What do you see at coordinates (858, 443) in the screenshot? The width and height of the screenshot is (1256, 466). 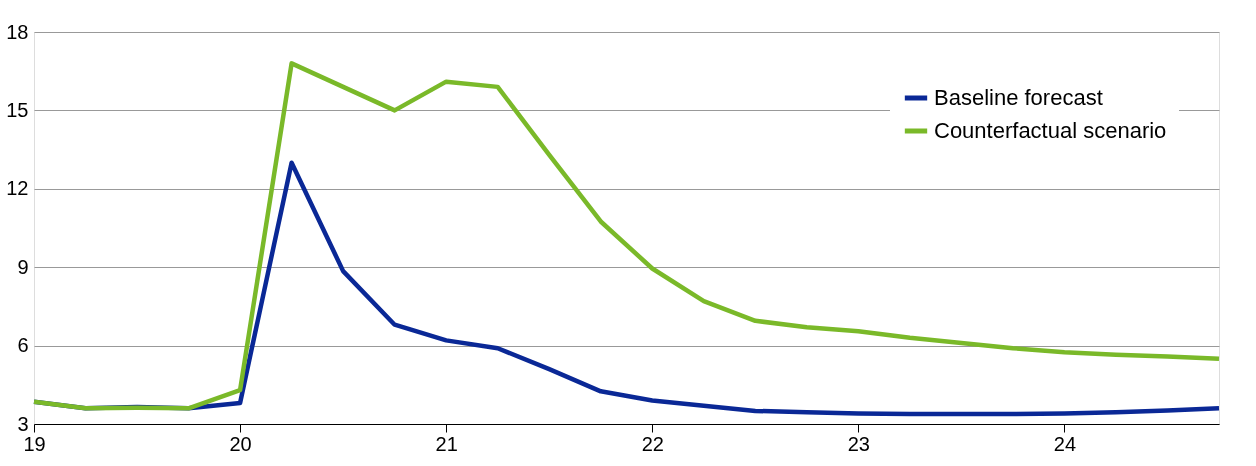 I see `x-tick-label: 23` at bounding box center [858, 443].